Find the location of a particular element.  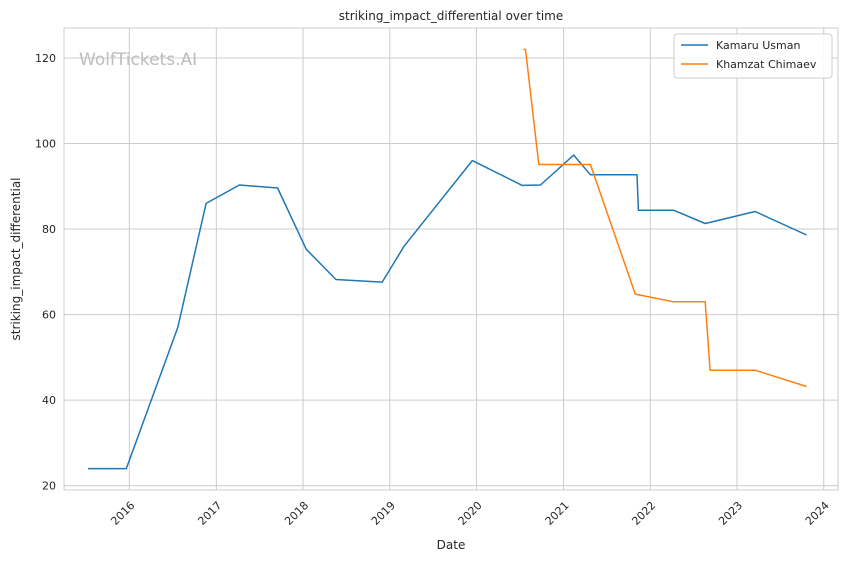

legend-box is located at coordinates (753, 56).